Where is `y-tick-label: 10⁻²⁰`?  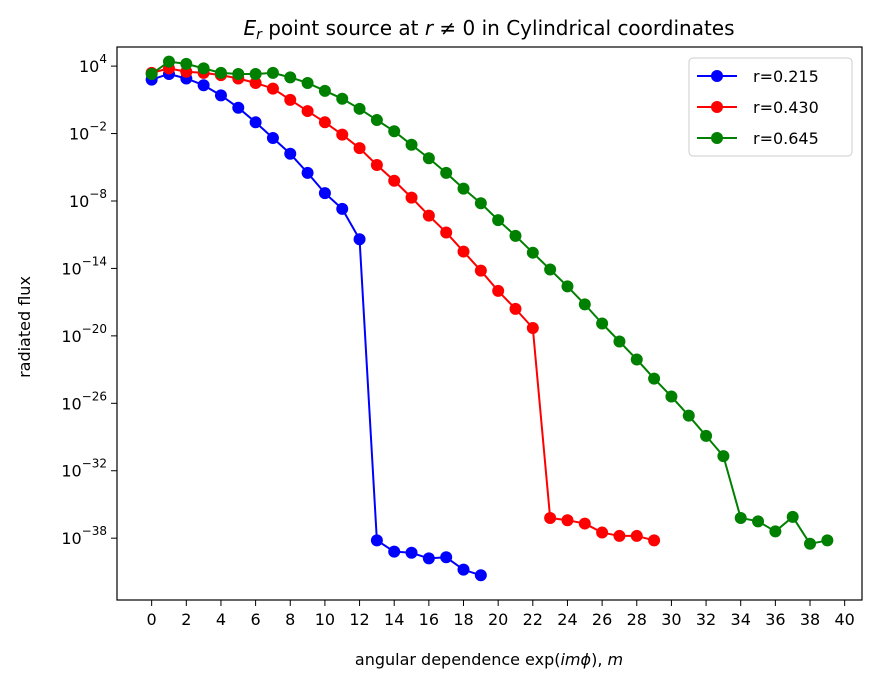
y-tick-label: 10⁻²⁰ is located at coordinates (84, 334).